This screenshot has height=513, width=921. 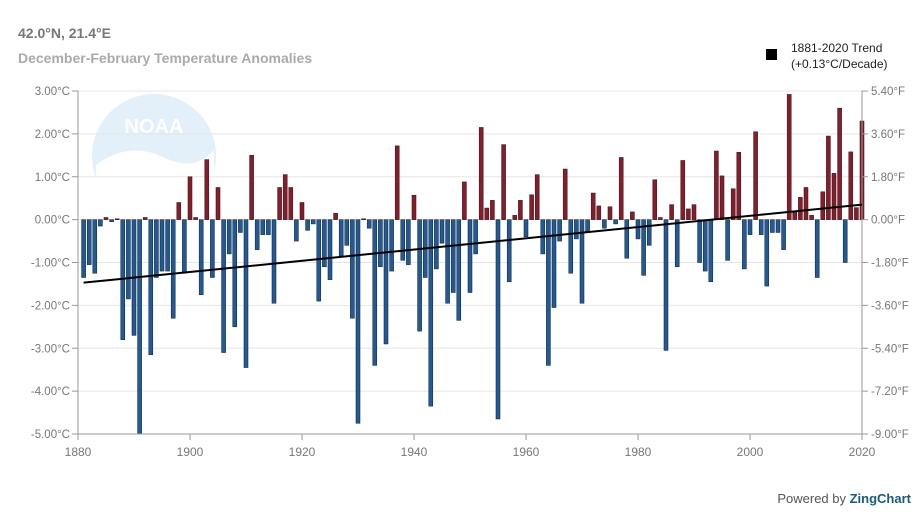 What do you see at coordinates (839, 56) in the screenshot?
I see `legend-label: 1881-2020 Trend (+0.13°C/Decade)` at bounding box center [839, 56].